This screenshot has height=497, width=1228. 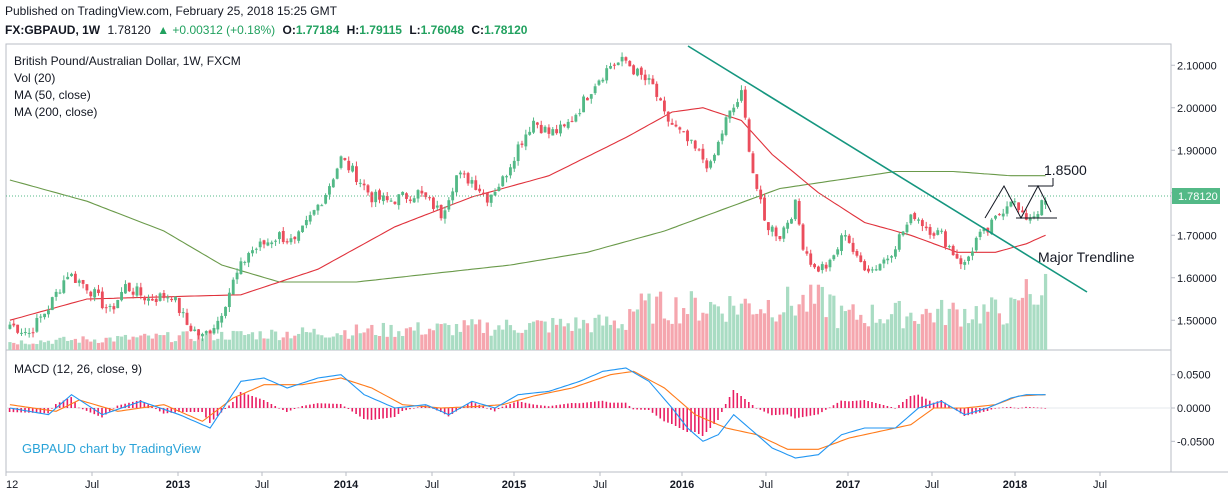 I want to click on macd-tick-label: 0.0000, so click(x=1194, y=409).